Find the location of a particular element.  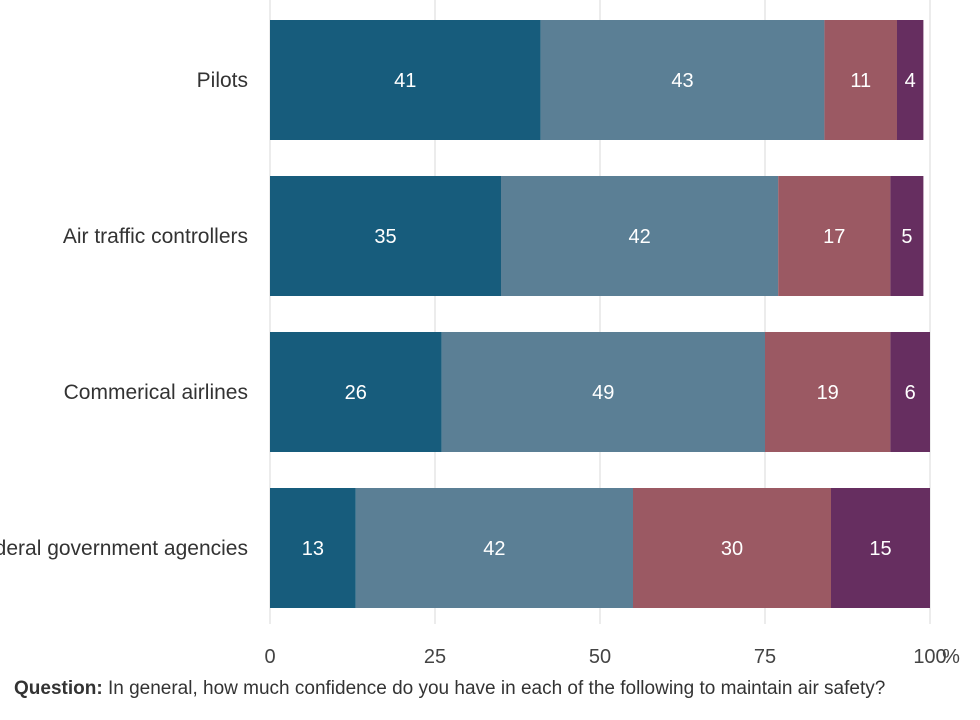

data-label: 6 is located at coordinates (910, 393).